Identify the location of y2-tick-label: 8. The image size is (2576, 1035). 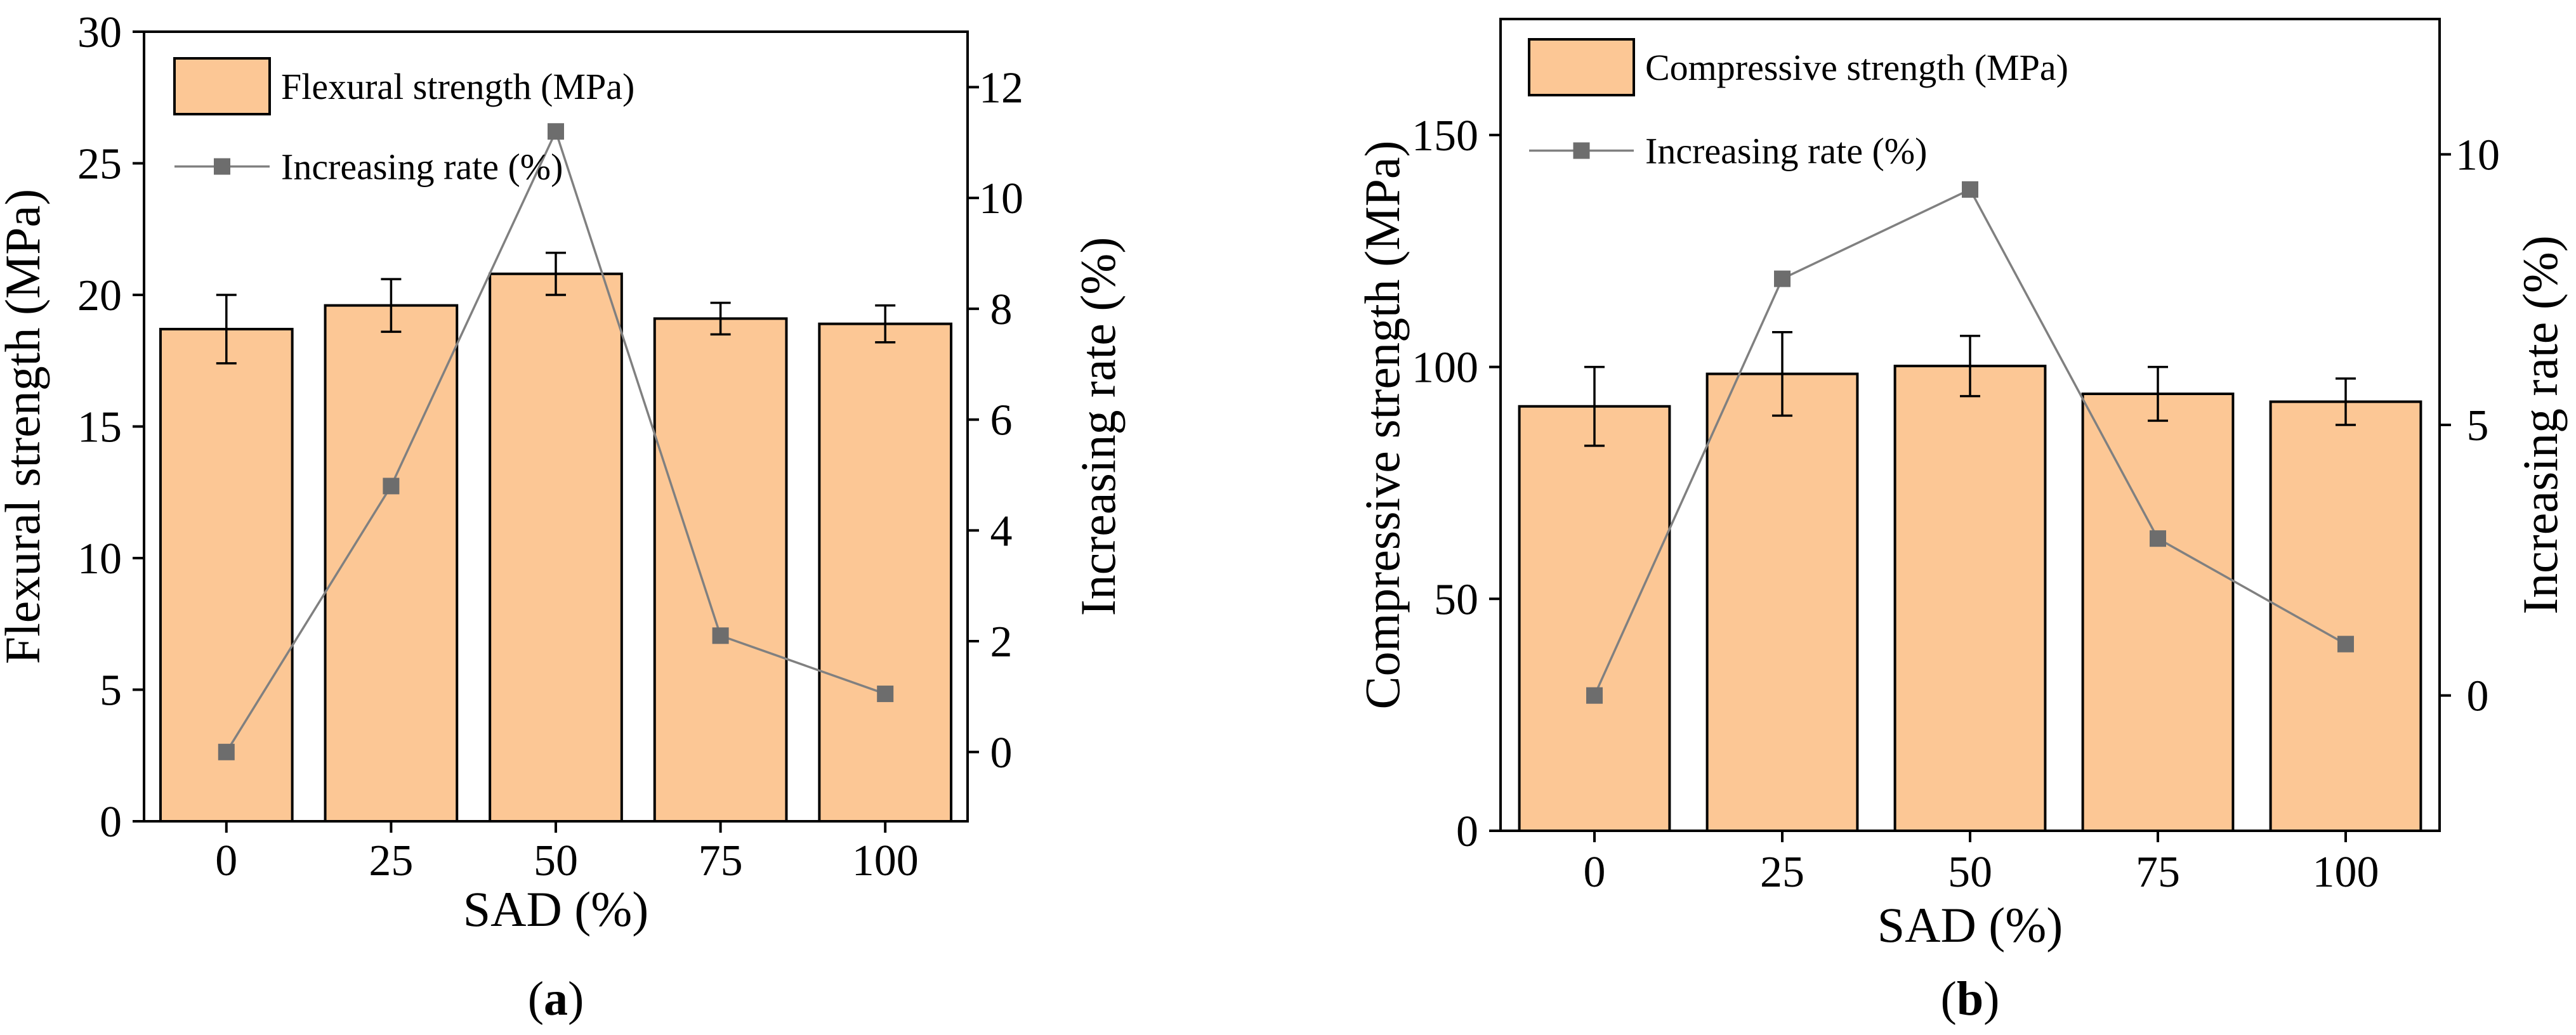
(1001, 309).